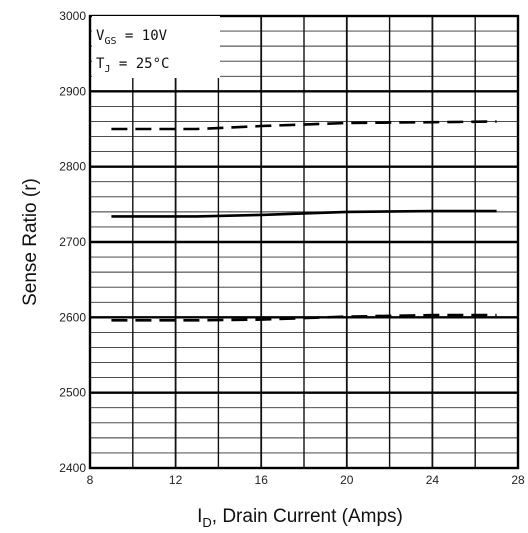  What do you see at coordinates (72, 16) in the screenshot?
I see `y-tick-label: 3000` at bounding box center [72, 16].